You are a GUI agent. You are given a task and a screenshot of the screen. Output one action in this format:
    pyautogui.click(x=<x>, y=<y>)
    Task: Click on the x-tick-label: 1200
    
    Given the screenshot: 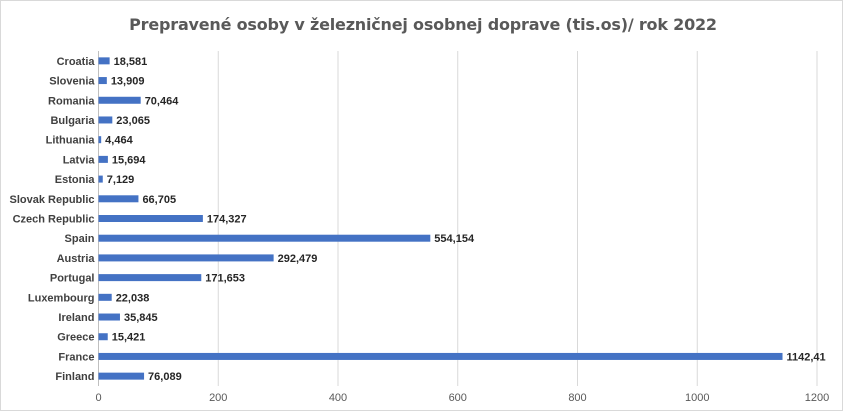 What is the action you would take?
    pyautogui.click(x=817, y=398)
    